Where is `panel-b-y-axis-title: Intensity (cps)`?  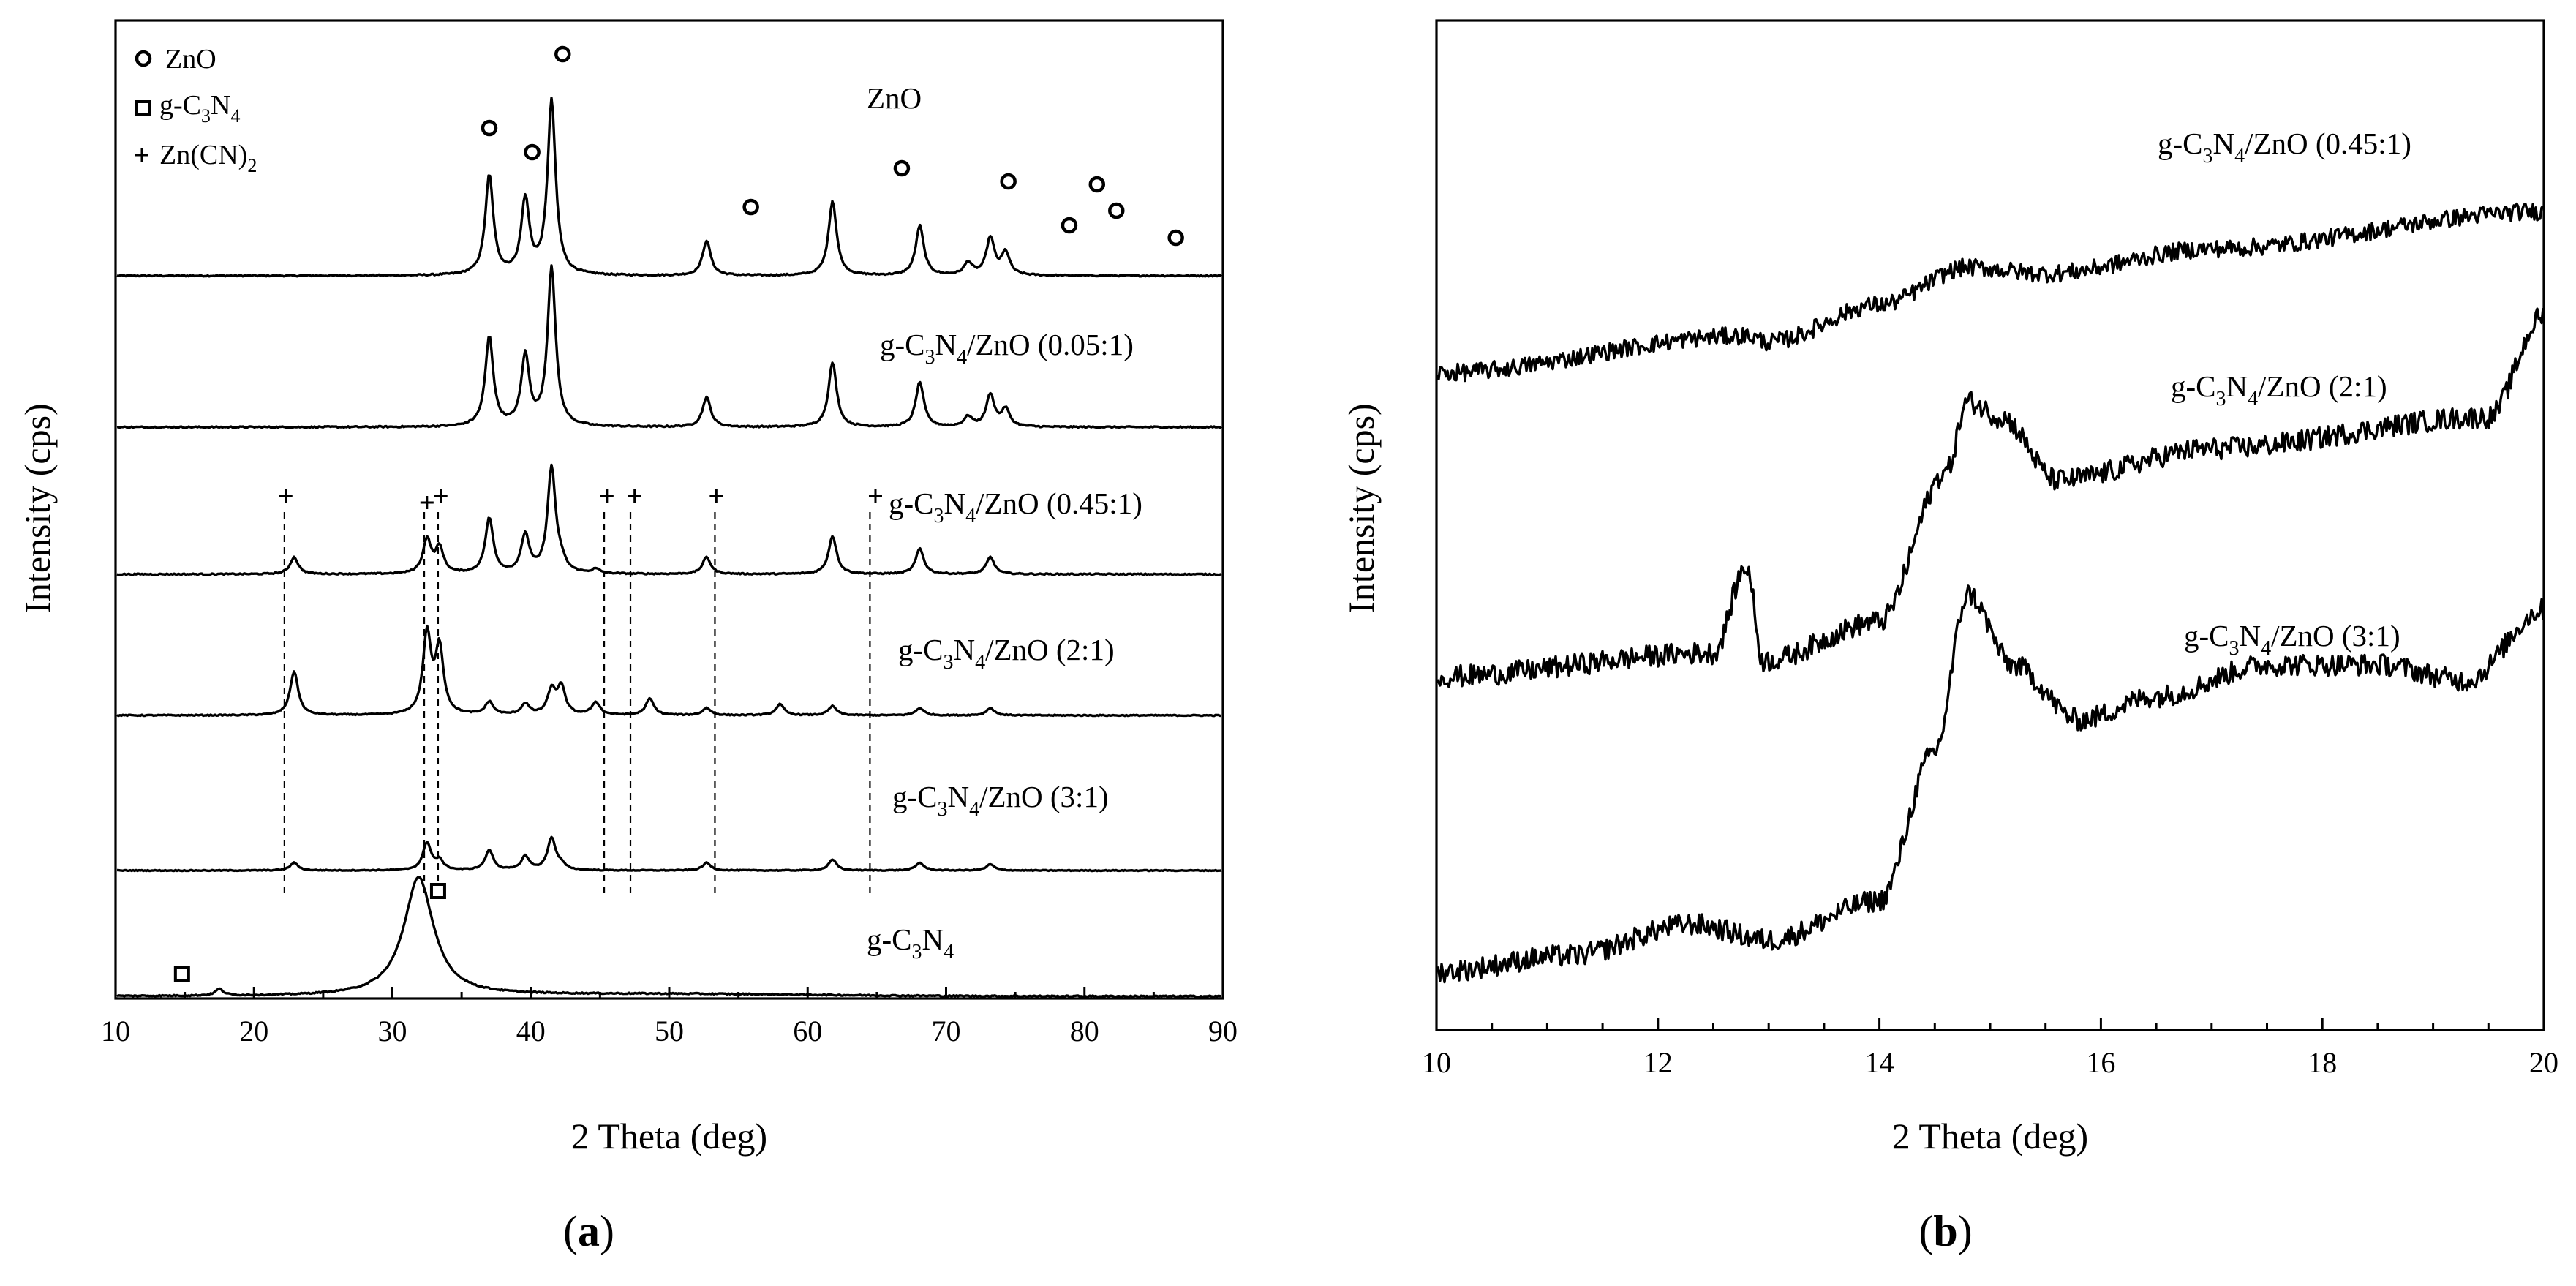 panel-b-y-axis-title: Intensity (cps) is located at coordinates (1361, 508).